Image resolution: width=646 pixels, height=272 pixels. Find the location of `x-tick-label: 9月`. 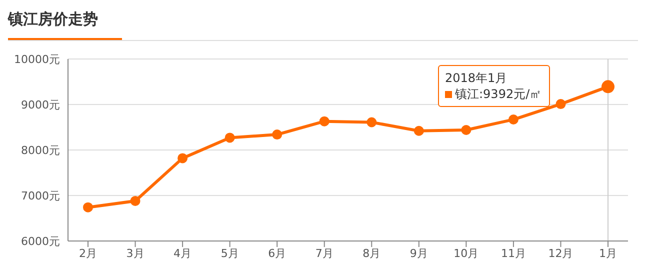

x-tick-label: 9月 is located at coordinates (419, 253).